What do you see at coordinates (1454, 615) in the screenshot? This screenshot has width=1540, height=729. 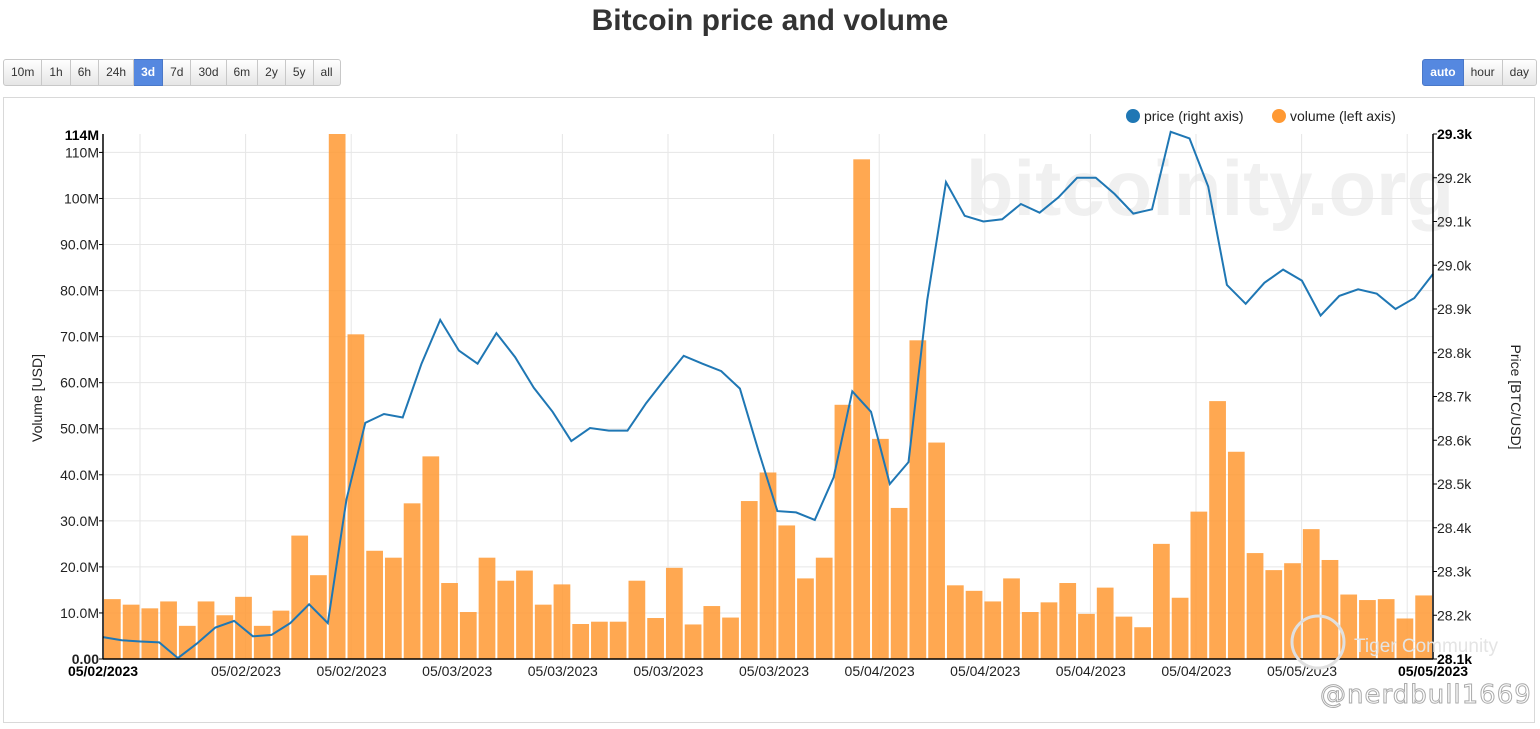 I see `right-tick-label: 28.2k` at bounding box center [1454, 615].